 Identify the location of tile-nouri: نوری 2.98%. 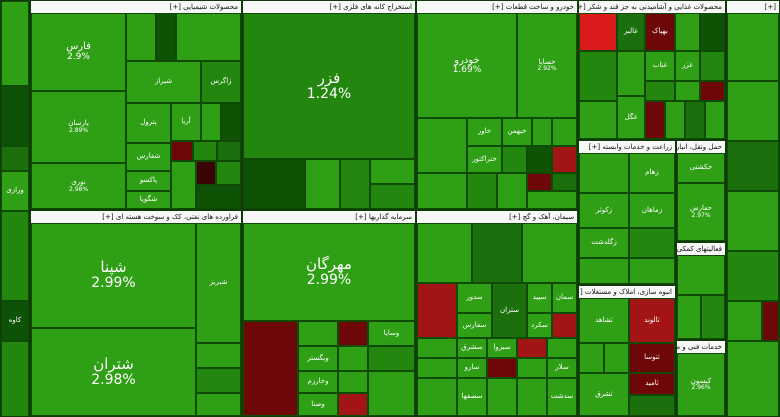
(78, 186).